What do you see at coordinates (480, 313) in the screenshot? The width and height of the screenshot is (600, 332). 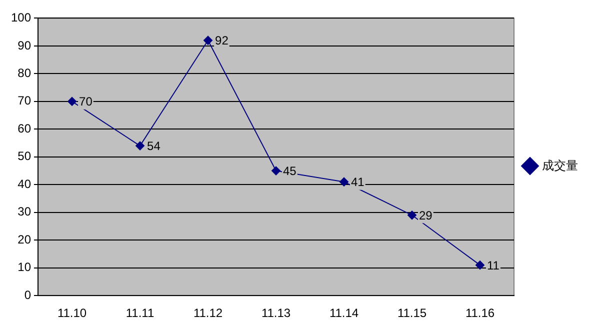 I see `x-tick-label: 11.16` at bounding box center [480, 313].